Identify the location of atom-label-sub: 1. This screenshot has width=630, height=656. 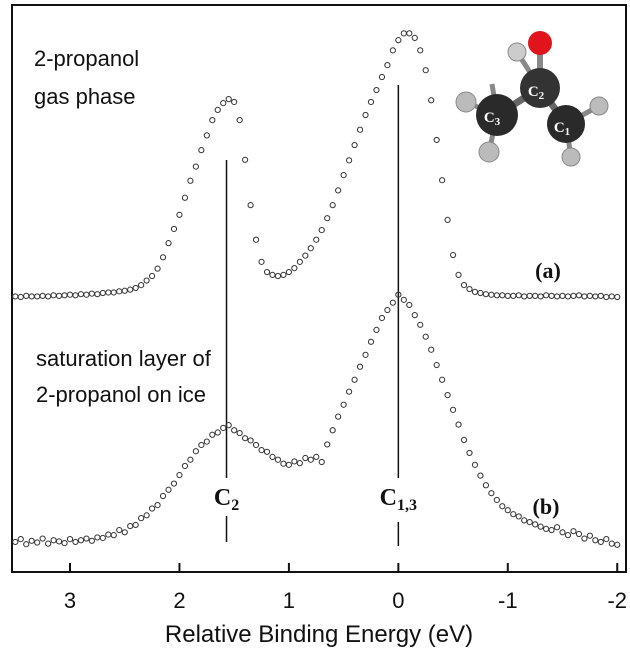
(568, 132).